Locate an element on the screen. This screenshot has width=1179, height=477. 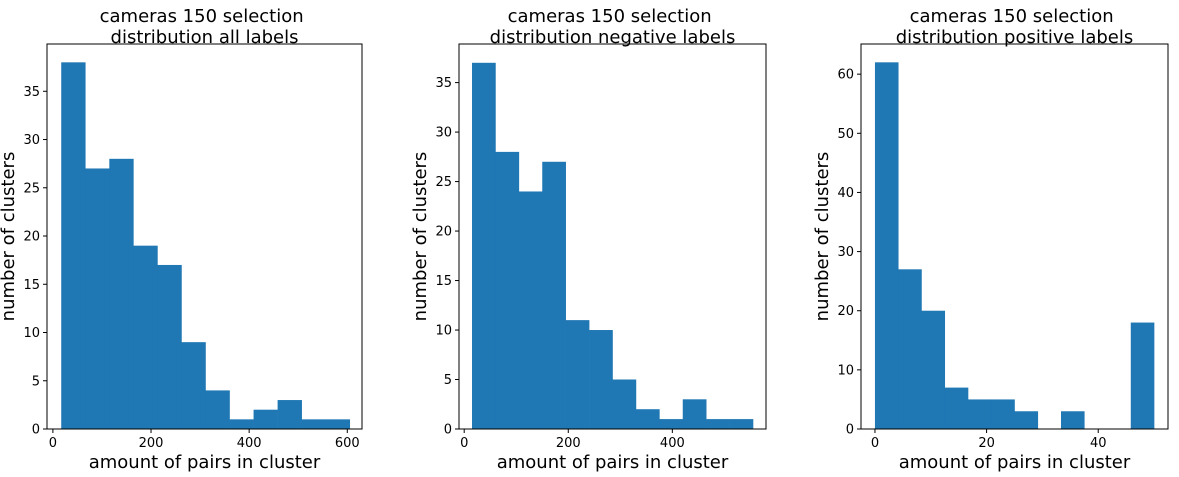
y-tick-label: 50 is located at coordinates (845, 134).